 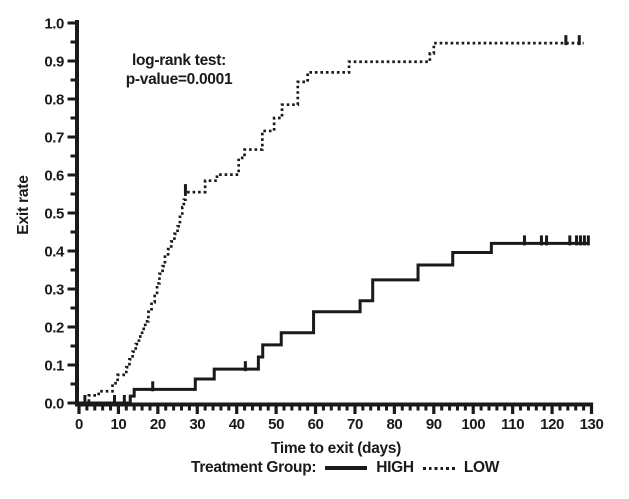 I want to click on x-tick-label: 50, so click(x=276, y=424).